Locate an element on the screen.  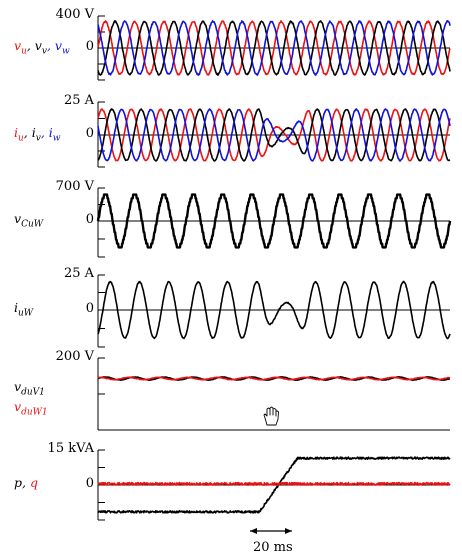
y-label-voltages: vu, vv, vw is located at coordinates (42, 47).